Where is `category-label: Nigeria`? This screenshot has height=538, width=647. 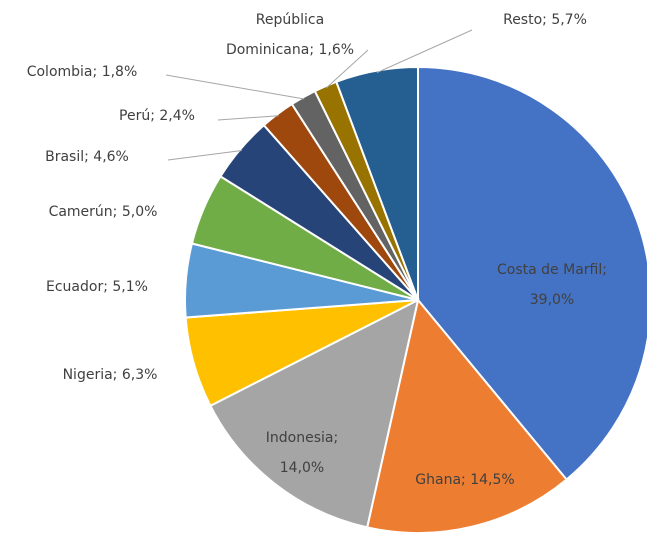 category-label: Nigeria is located at coordinates (87, 375).